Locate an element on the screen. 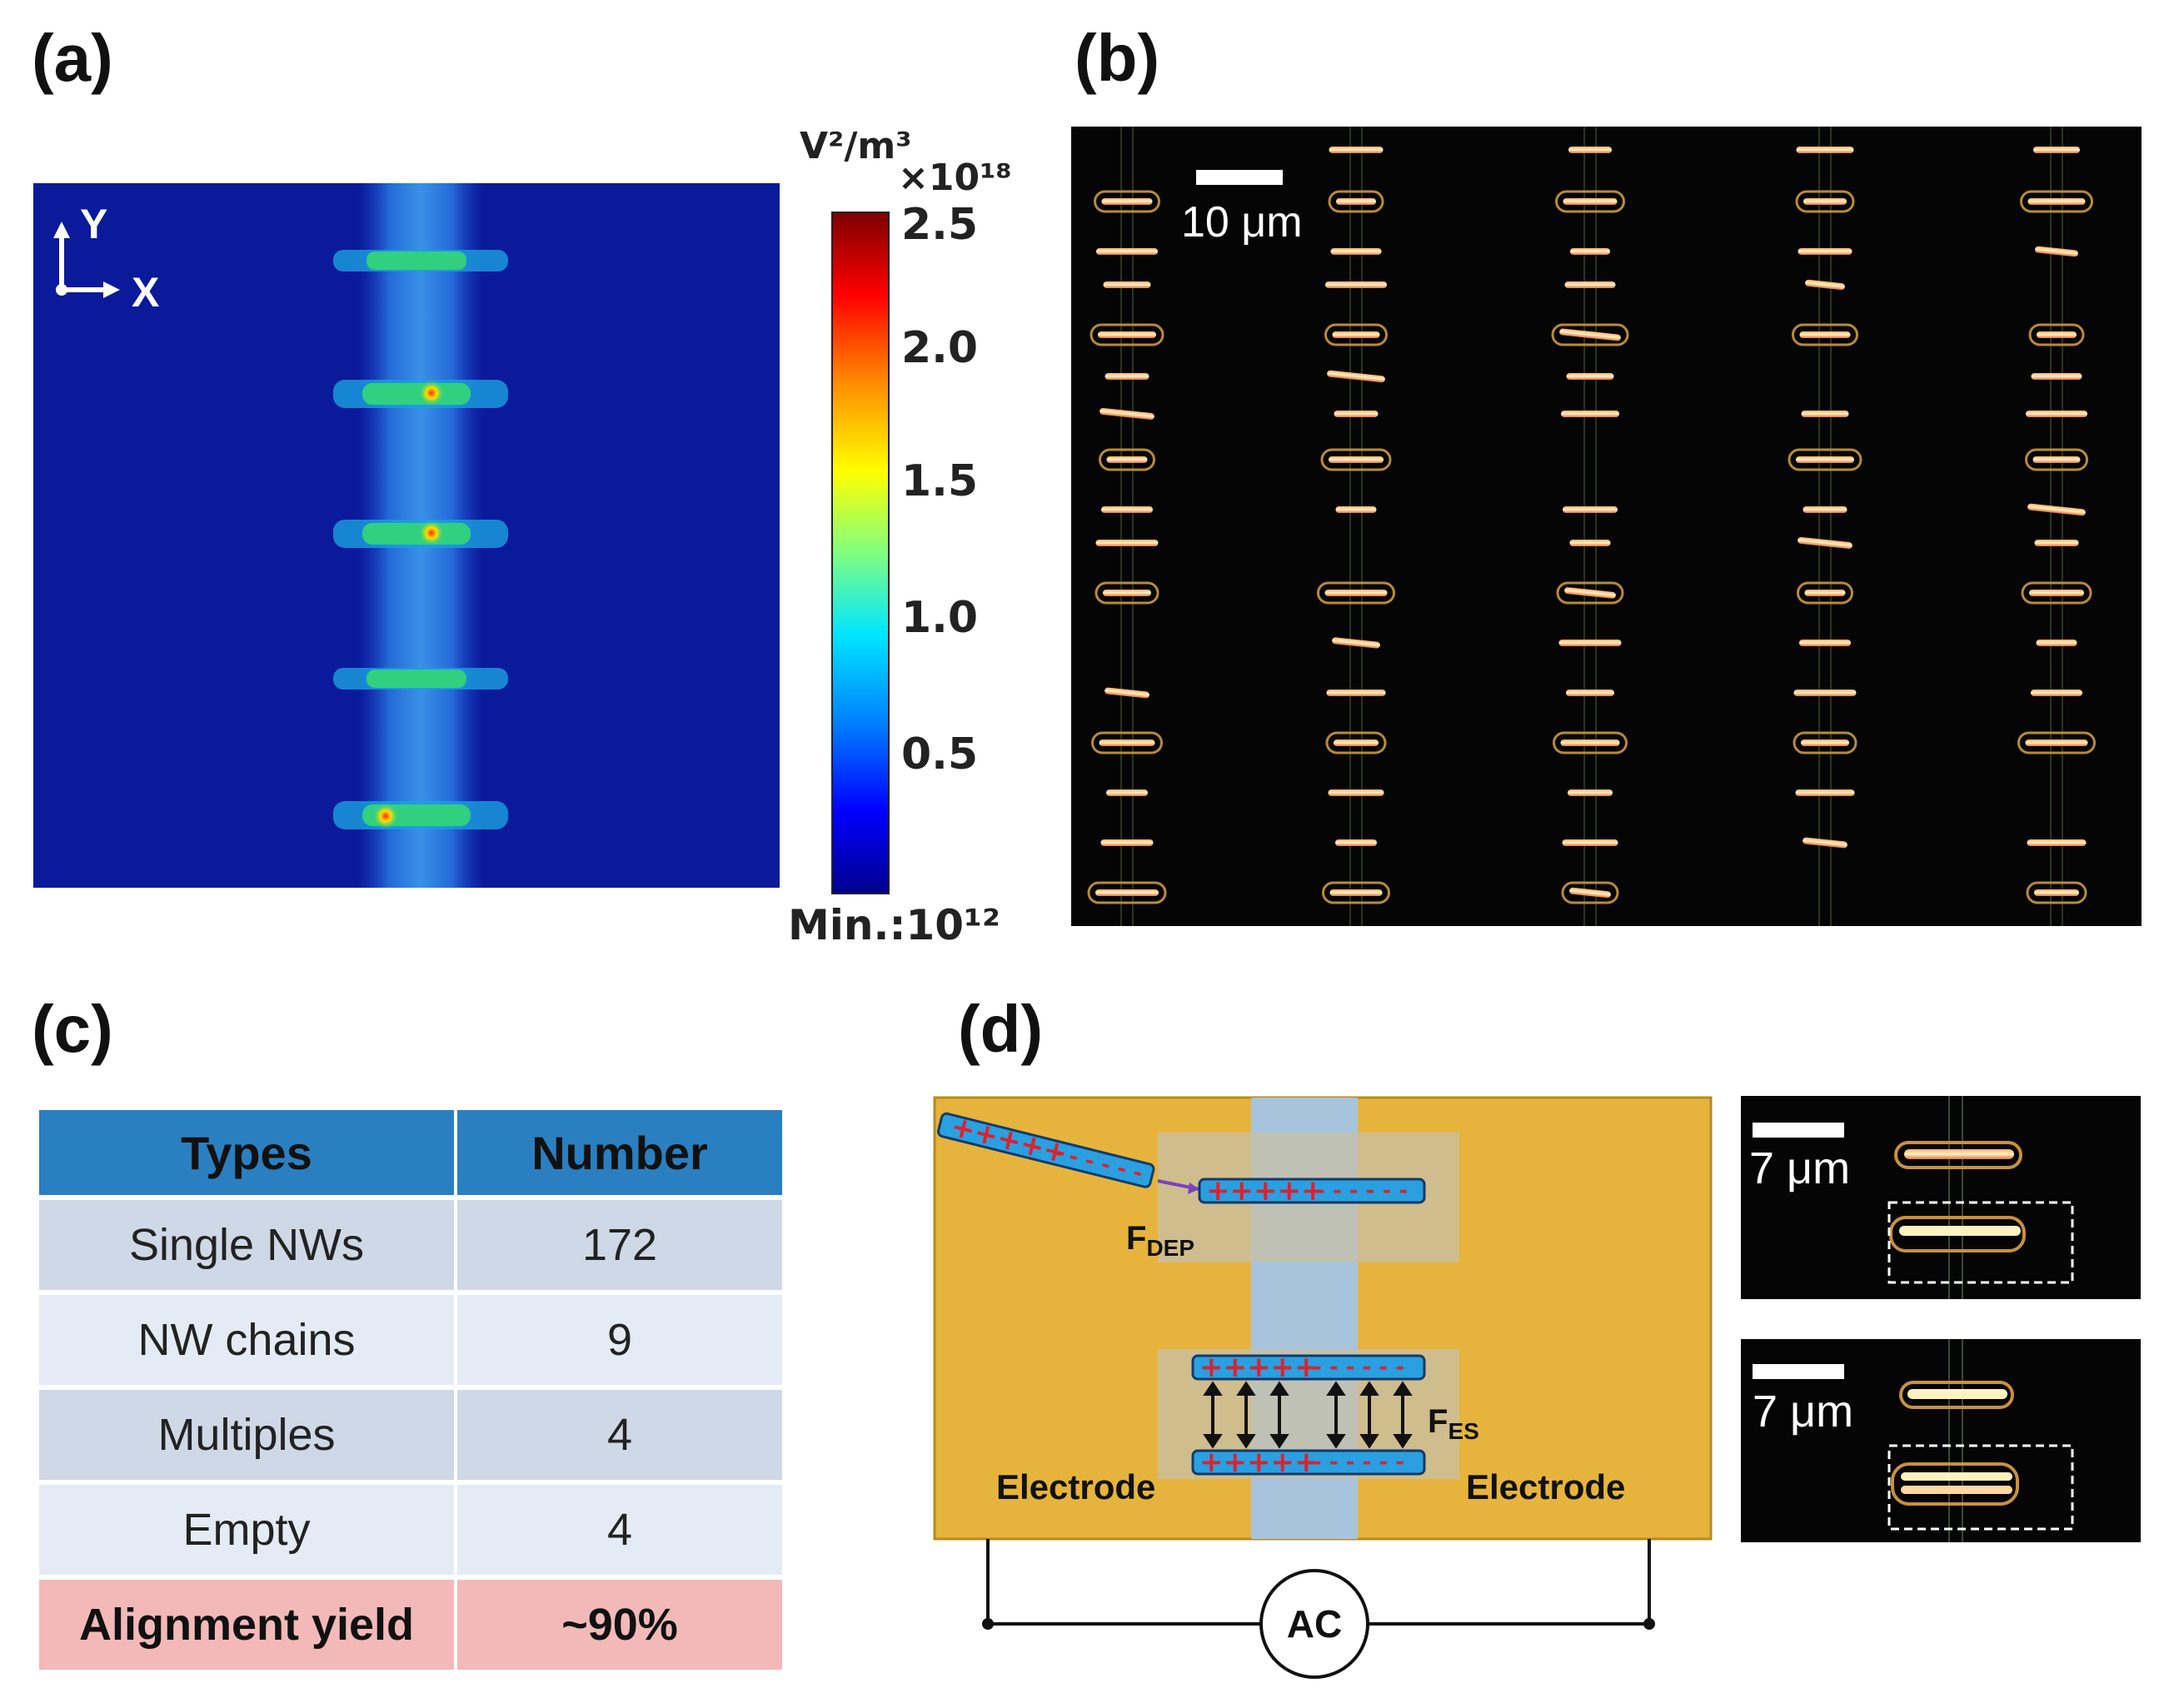 The height and width of the screenshot is (1708, 2174). table-cell-type: Multiples is located at coordinates (246, 1435).